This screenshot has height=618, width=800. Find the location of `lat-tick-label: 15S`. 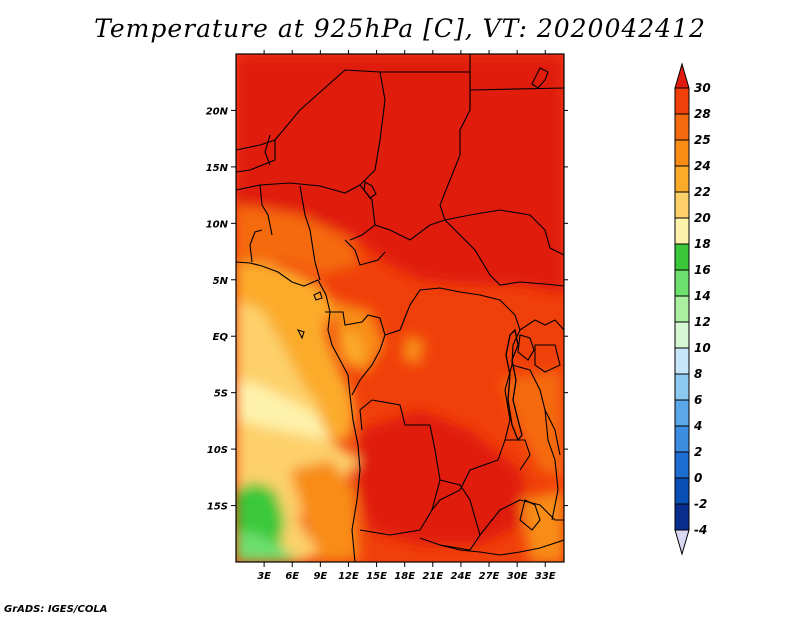

lat-tick-label: 15S is located at coordinates (217, 507).